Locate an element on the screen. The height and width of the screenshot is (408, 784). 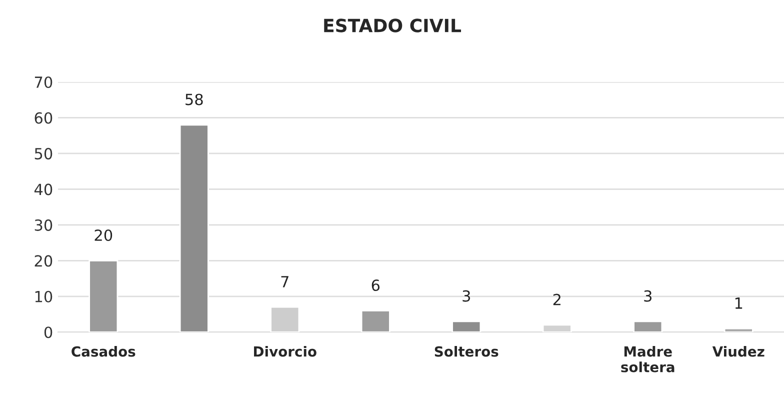
data-label: 58 is located at coordinates (194, 100).